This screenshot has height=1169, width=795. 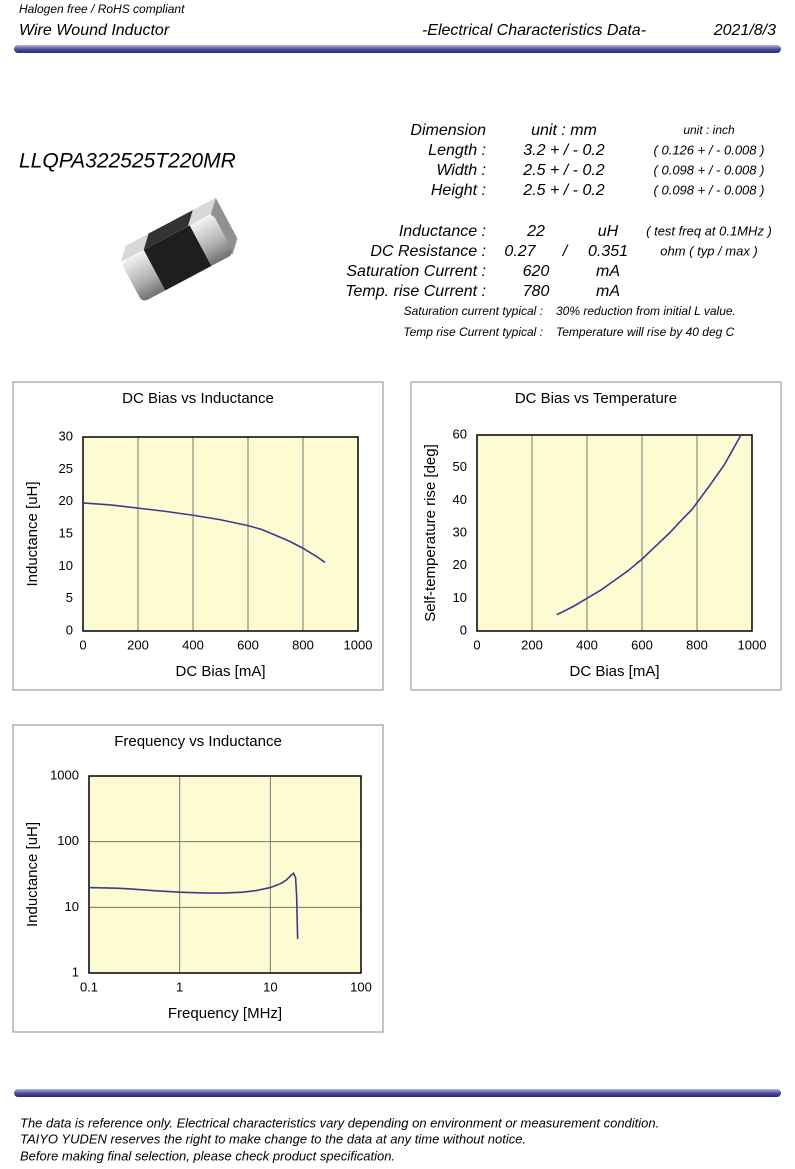 I want to click on y-axis-label: Self-temperature rise [deg], so click(x=430, y=533).